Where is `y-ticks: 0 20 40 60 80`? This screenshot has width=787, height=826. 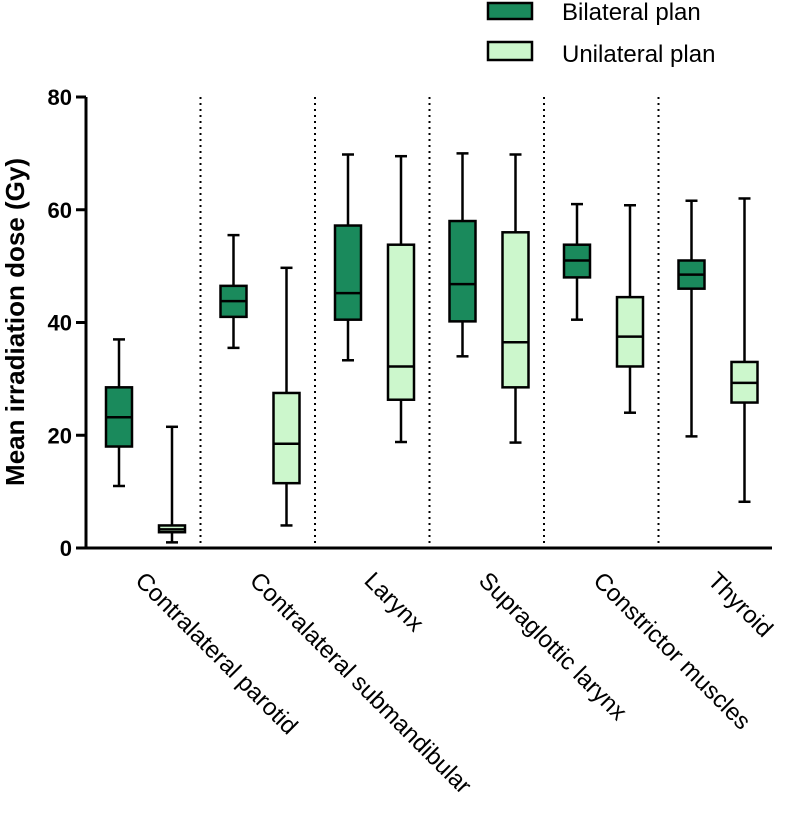 y-ticks: 0 20 40 60 80 is located at coordinates (67, 323).